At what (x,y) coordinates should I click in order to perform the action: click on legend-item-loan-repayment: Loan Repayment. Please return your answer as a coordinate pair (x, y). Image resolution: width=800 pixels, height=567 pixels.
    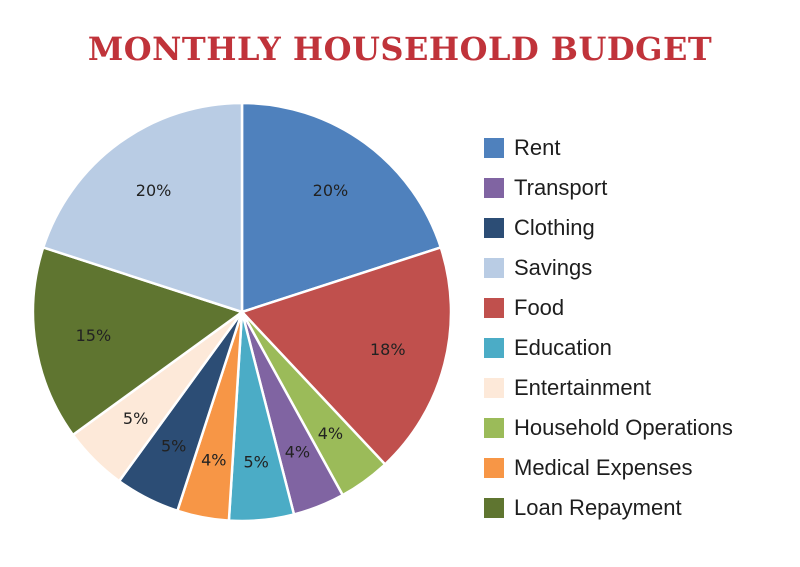
    Looking at the image, I should click on (608, 508).